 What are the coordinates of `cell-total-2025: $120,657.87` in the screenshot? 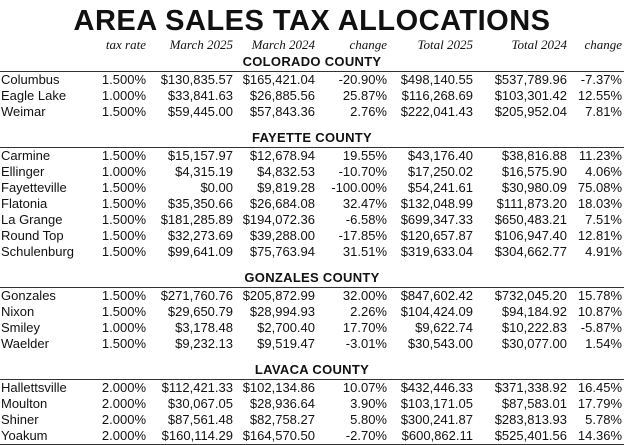 It's located at (436, 235).